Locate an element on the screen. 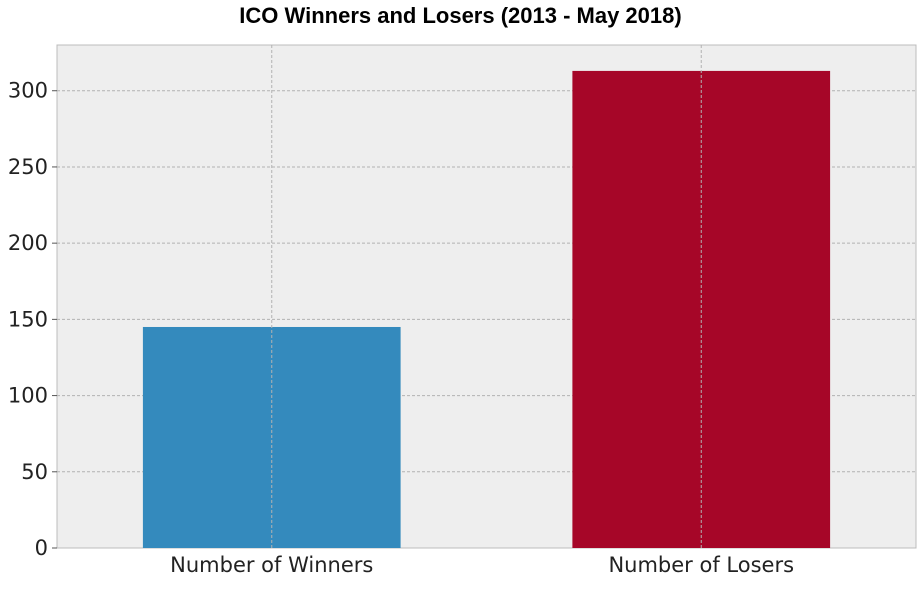 This screenshot has width=921, height=599. y-axis-ticks: 0 50 100 150 200 250 300 is located at coordinates (32, 319).